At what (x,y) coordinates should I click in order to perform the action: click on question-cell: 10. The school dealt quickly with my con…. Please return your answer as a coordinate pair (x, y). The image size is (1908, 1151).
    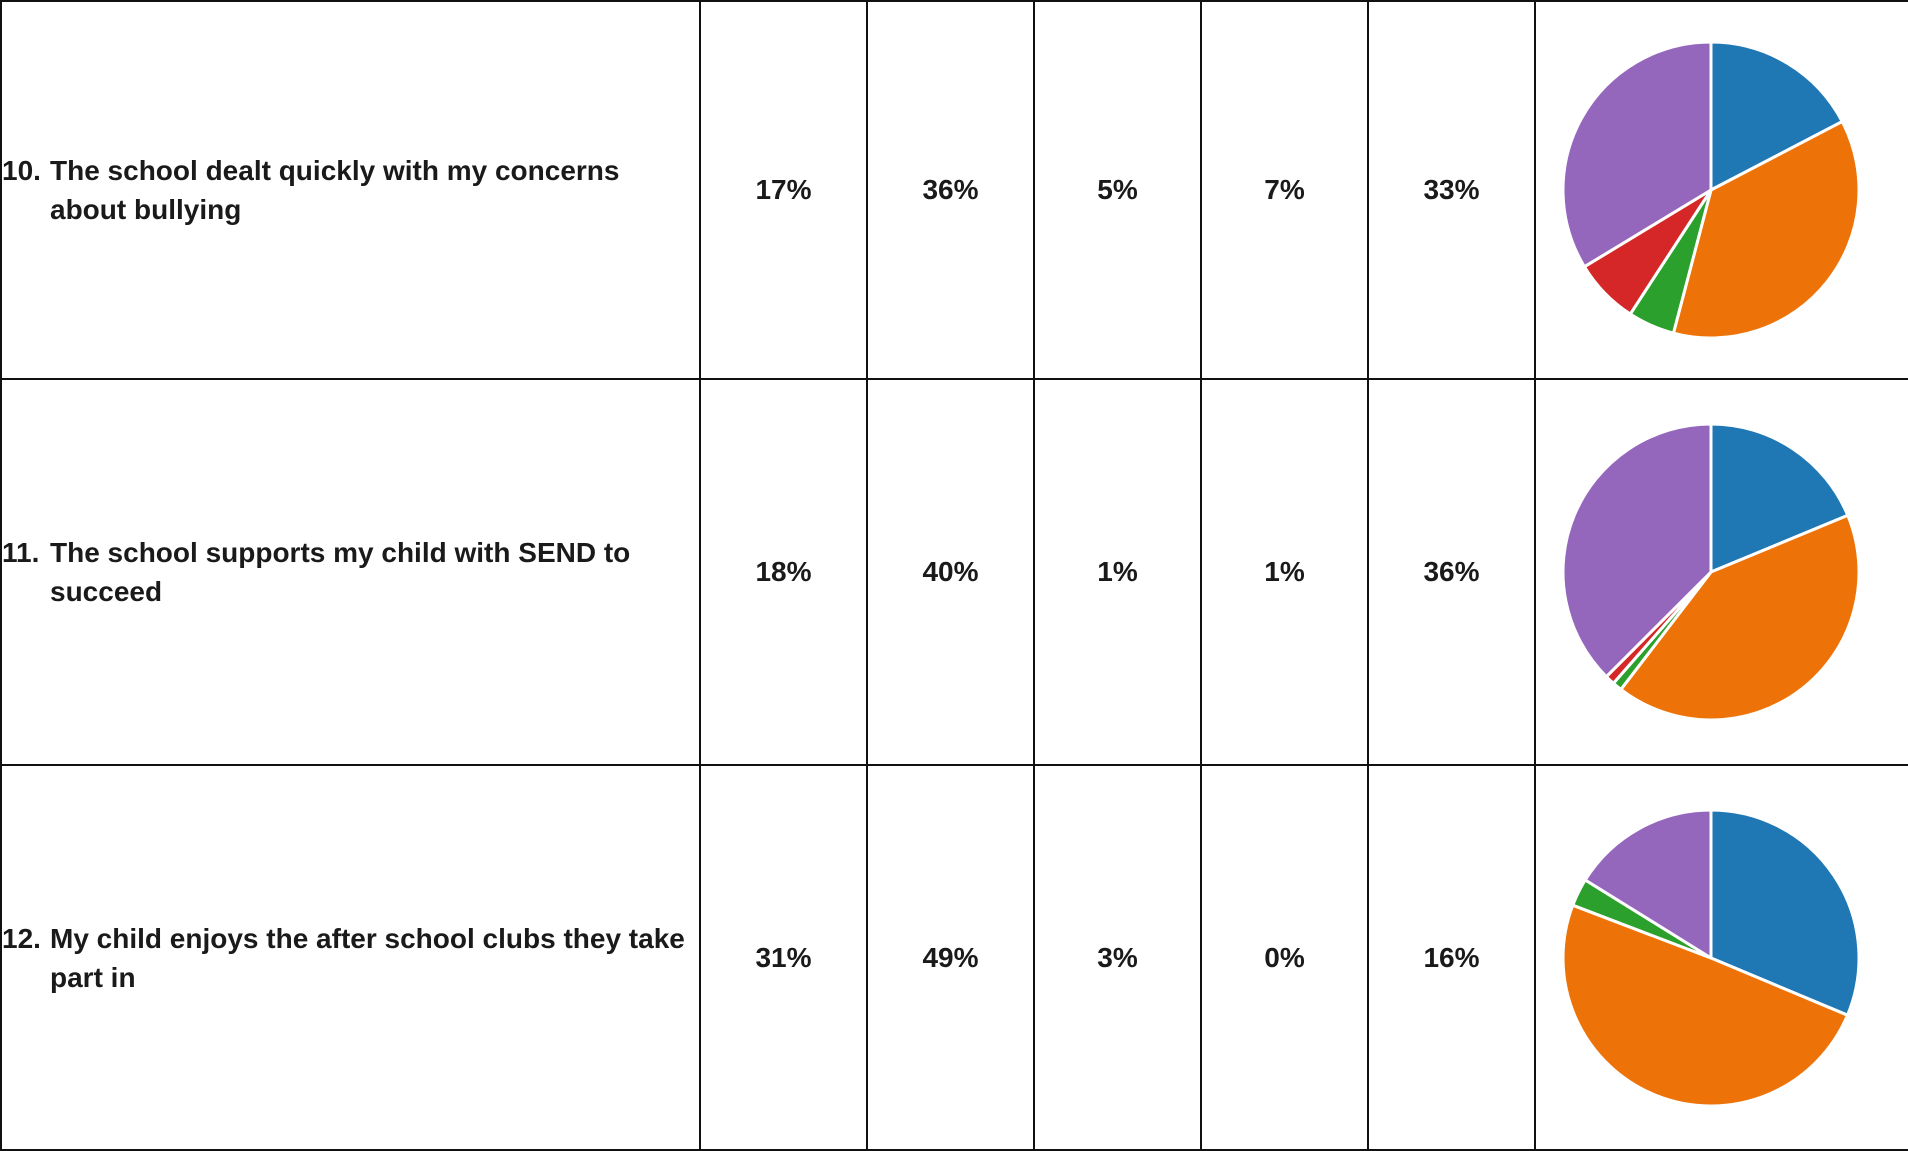
    Looking at the image, I should click on (350, 190).